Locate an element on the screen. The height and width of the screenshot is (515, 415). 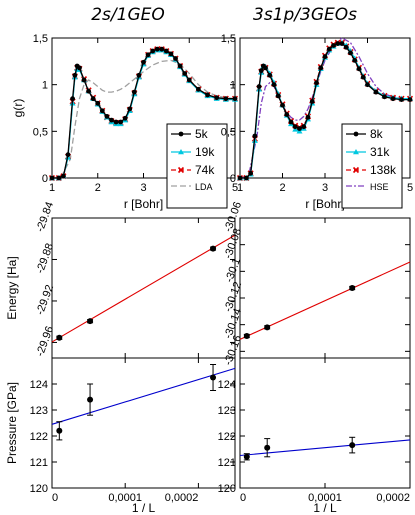
pressure_right-ytick-label: 121 is located at coordinates (227, 463).